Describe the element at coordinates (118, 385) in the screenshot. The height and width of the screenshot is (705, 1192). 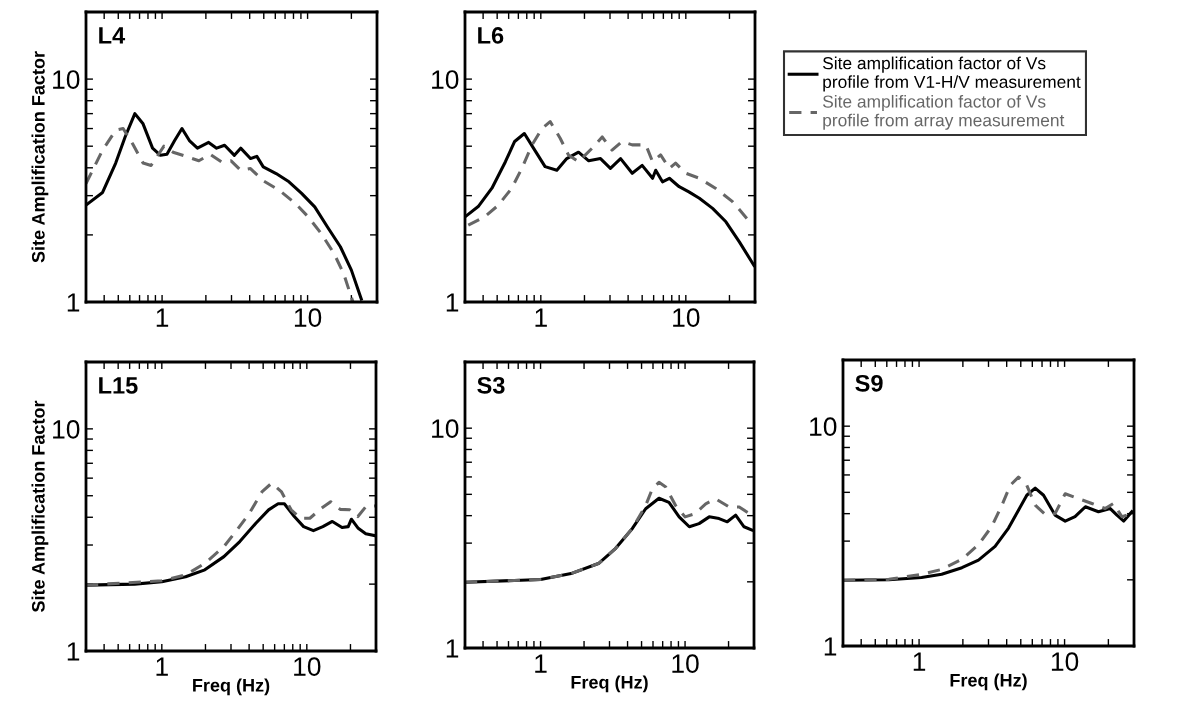
I see `chart-title: L15` at that location.